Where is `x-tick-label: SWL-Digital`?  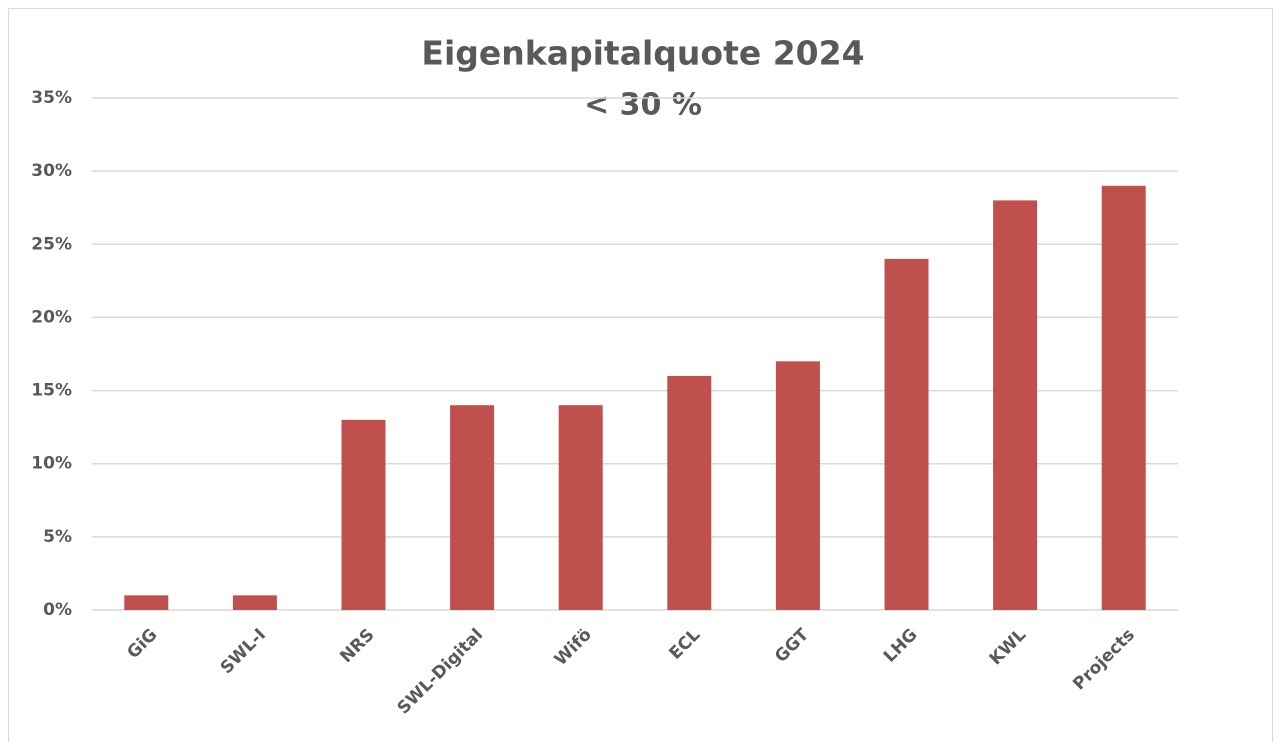 x-tick-label: SWL-Digital is located at coordinates (441, 672).